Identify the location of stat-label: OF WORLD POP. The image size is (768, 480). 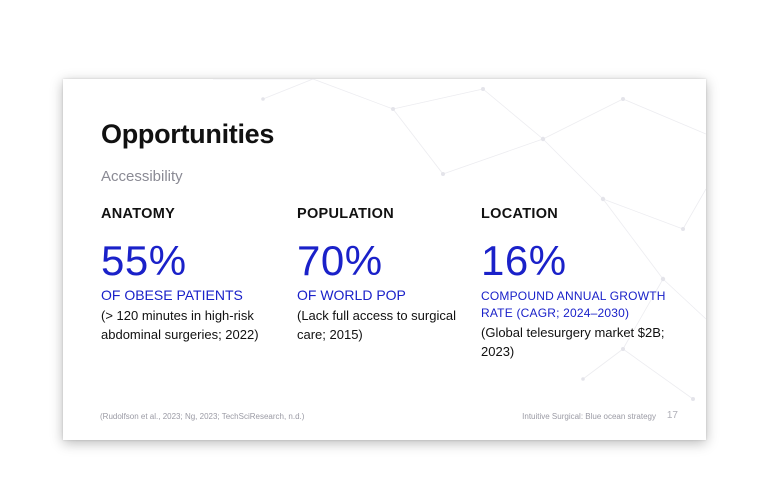
(351, 295).